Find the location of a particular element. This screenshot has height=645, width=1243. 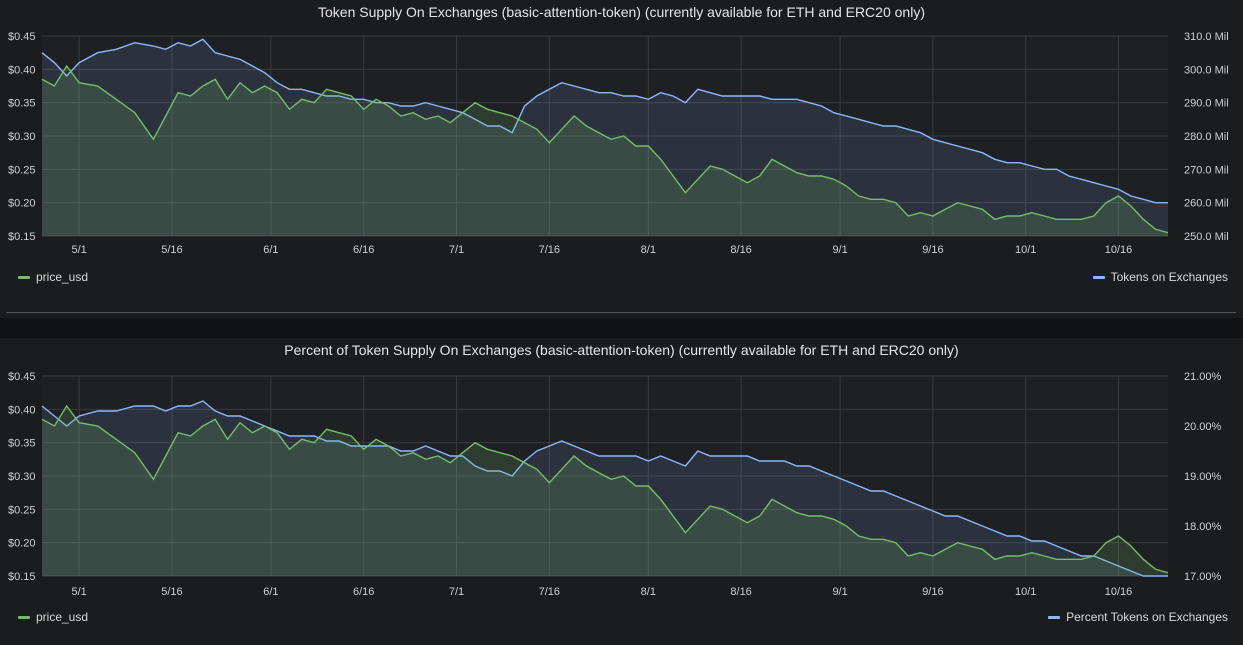

panel-divider is located at coordinates (621, 328).